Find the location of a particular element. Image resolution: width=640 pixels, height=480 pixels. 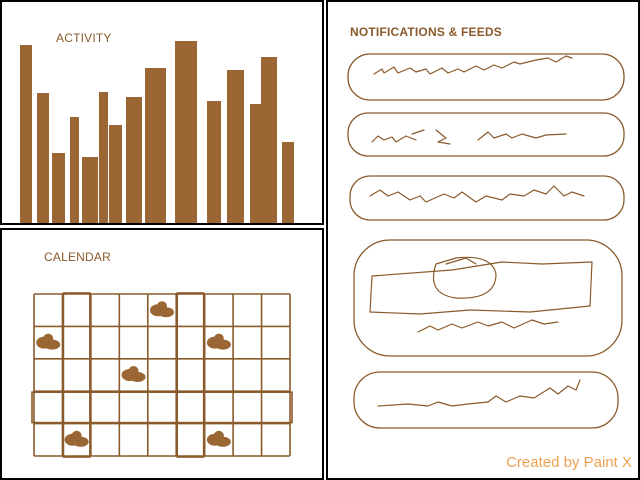

credit-text: Created by Paint X is located at coordinates (569, 462).